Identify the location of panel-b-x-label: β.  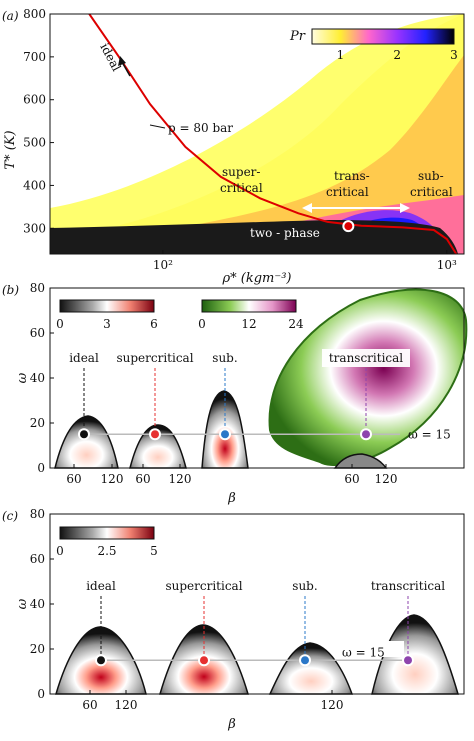
(231, 498).